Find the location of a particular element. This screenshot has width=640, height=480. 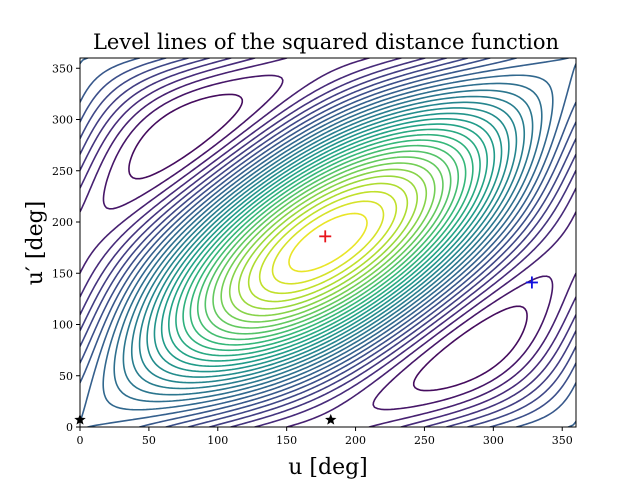

x-tick-label: 300 is located at coordinates (493, 440).